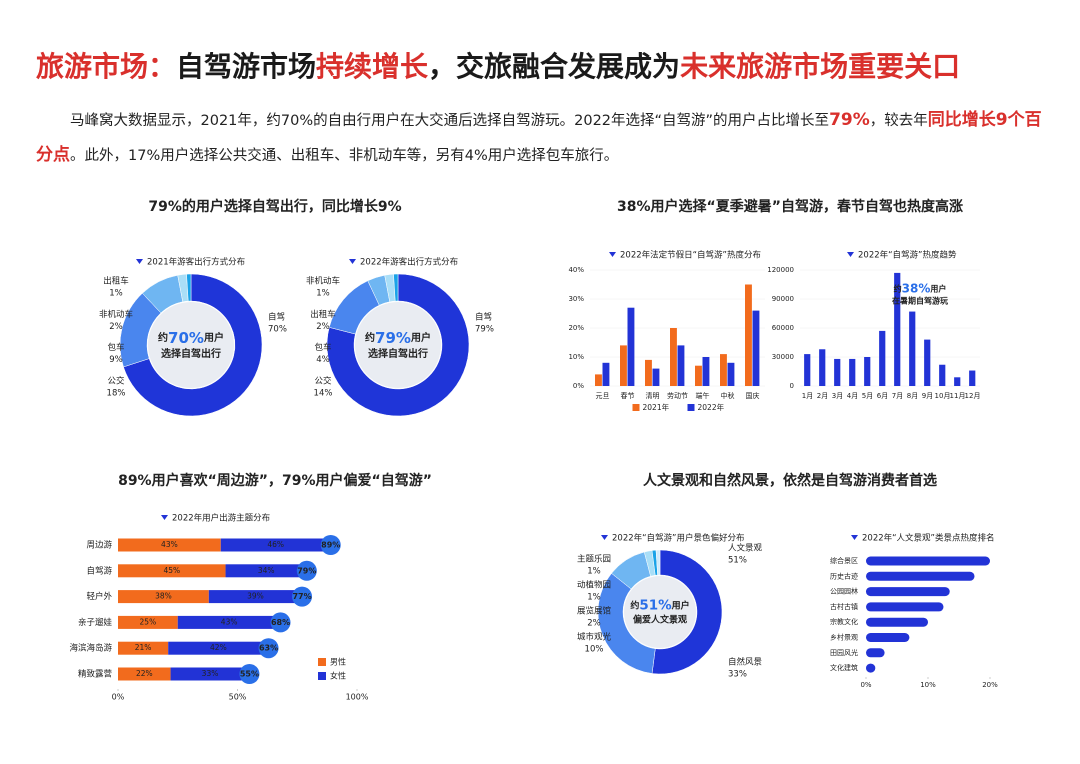  Describe the element at coordinates (276, 317) in the screenshot. I see `slice-label: 自驾` at that location.